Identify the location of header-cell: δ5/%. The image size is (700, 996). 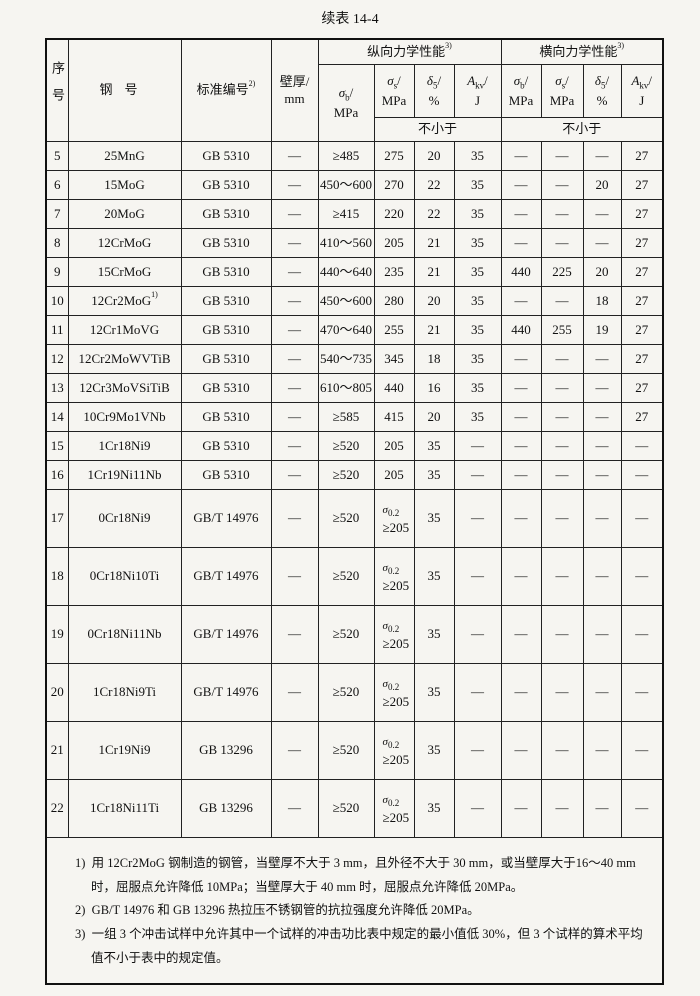
(602, 90).